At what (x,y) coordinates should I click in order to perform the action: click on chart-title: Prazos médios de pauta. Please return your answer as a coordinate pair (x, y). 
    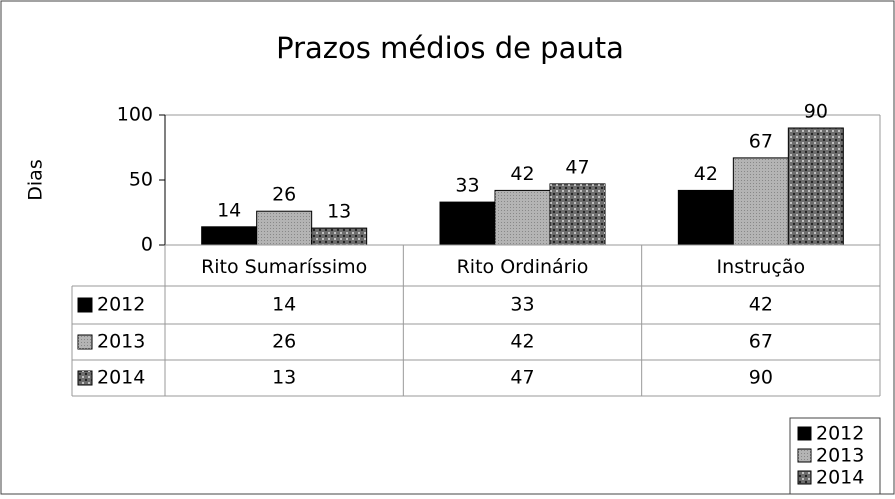
    Looking at the image, I should click on (450, 48).